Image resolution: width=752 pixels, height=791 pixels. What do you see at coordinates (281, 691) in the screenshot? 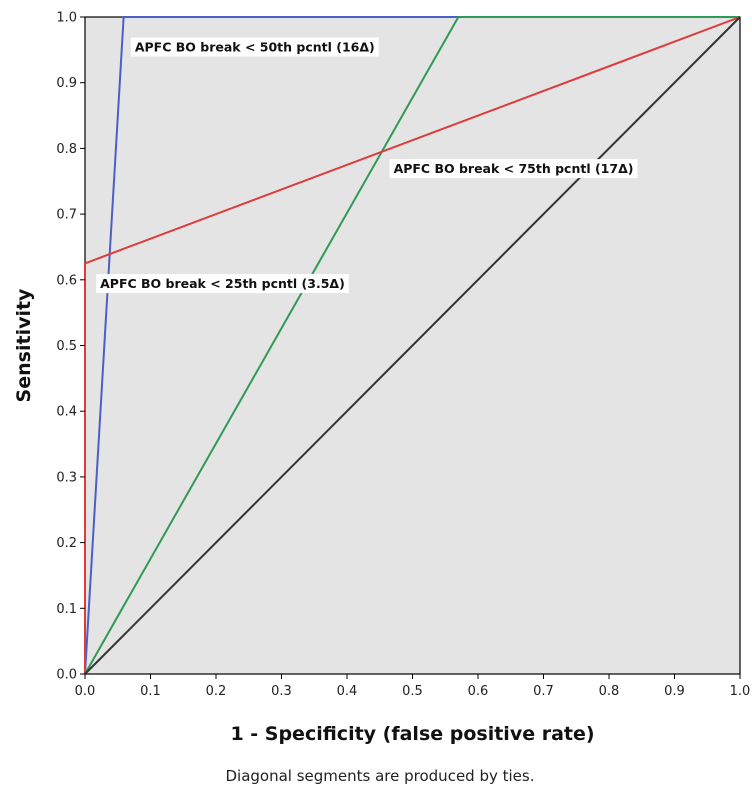
I see `x-tick-label: 0.3` at bounding box center [281, 691].